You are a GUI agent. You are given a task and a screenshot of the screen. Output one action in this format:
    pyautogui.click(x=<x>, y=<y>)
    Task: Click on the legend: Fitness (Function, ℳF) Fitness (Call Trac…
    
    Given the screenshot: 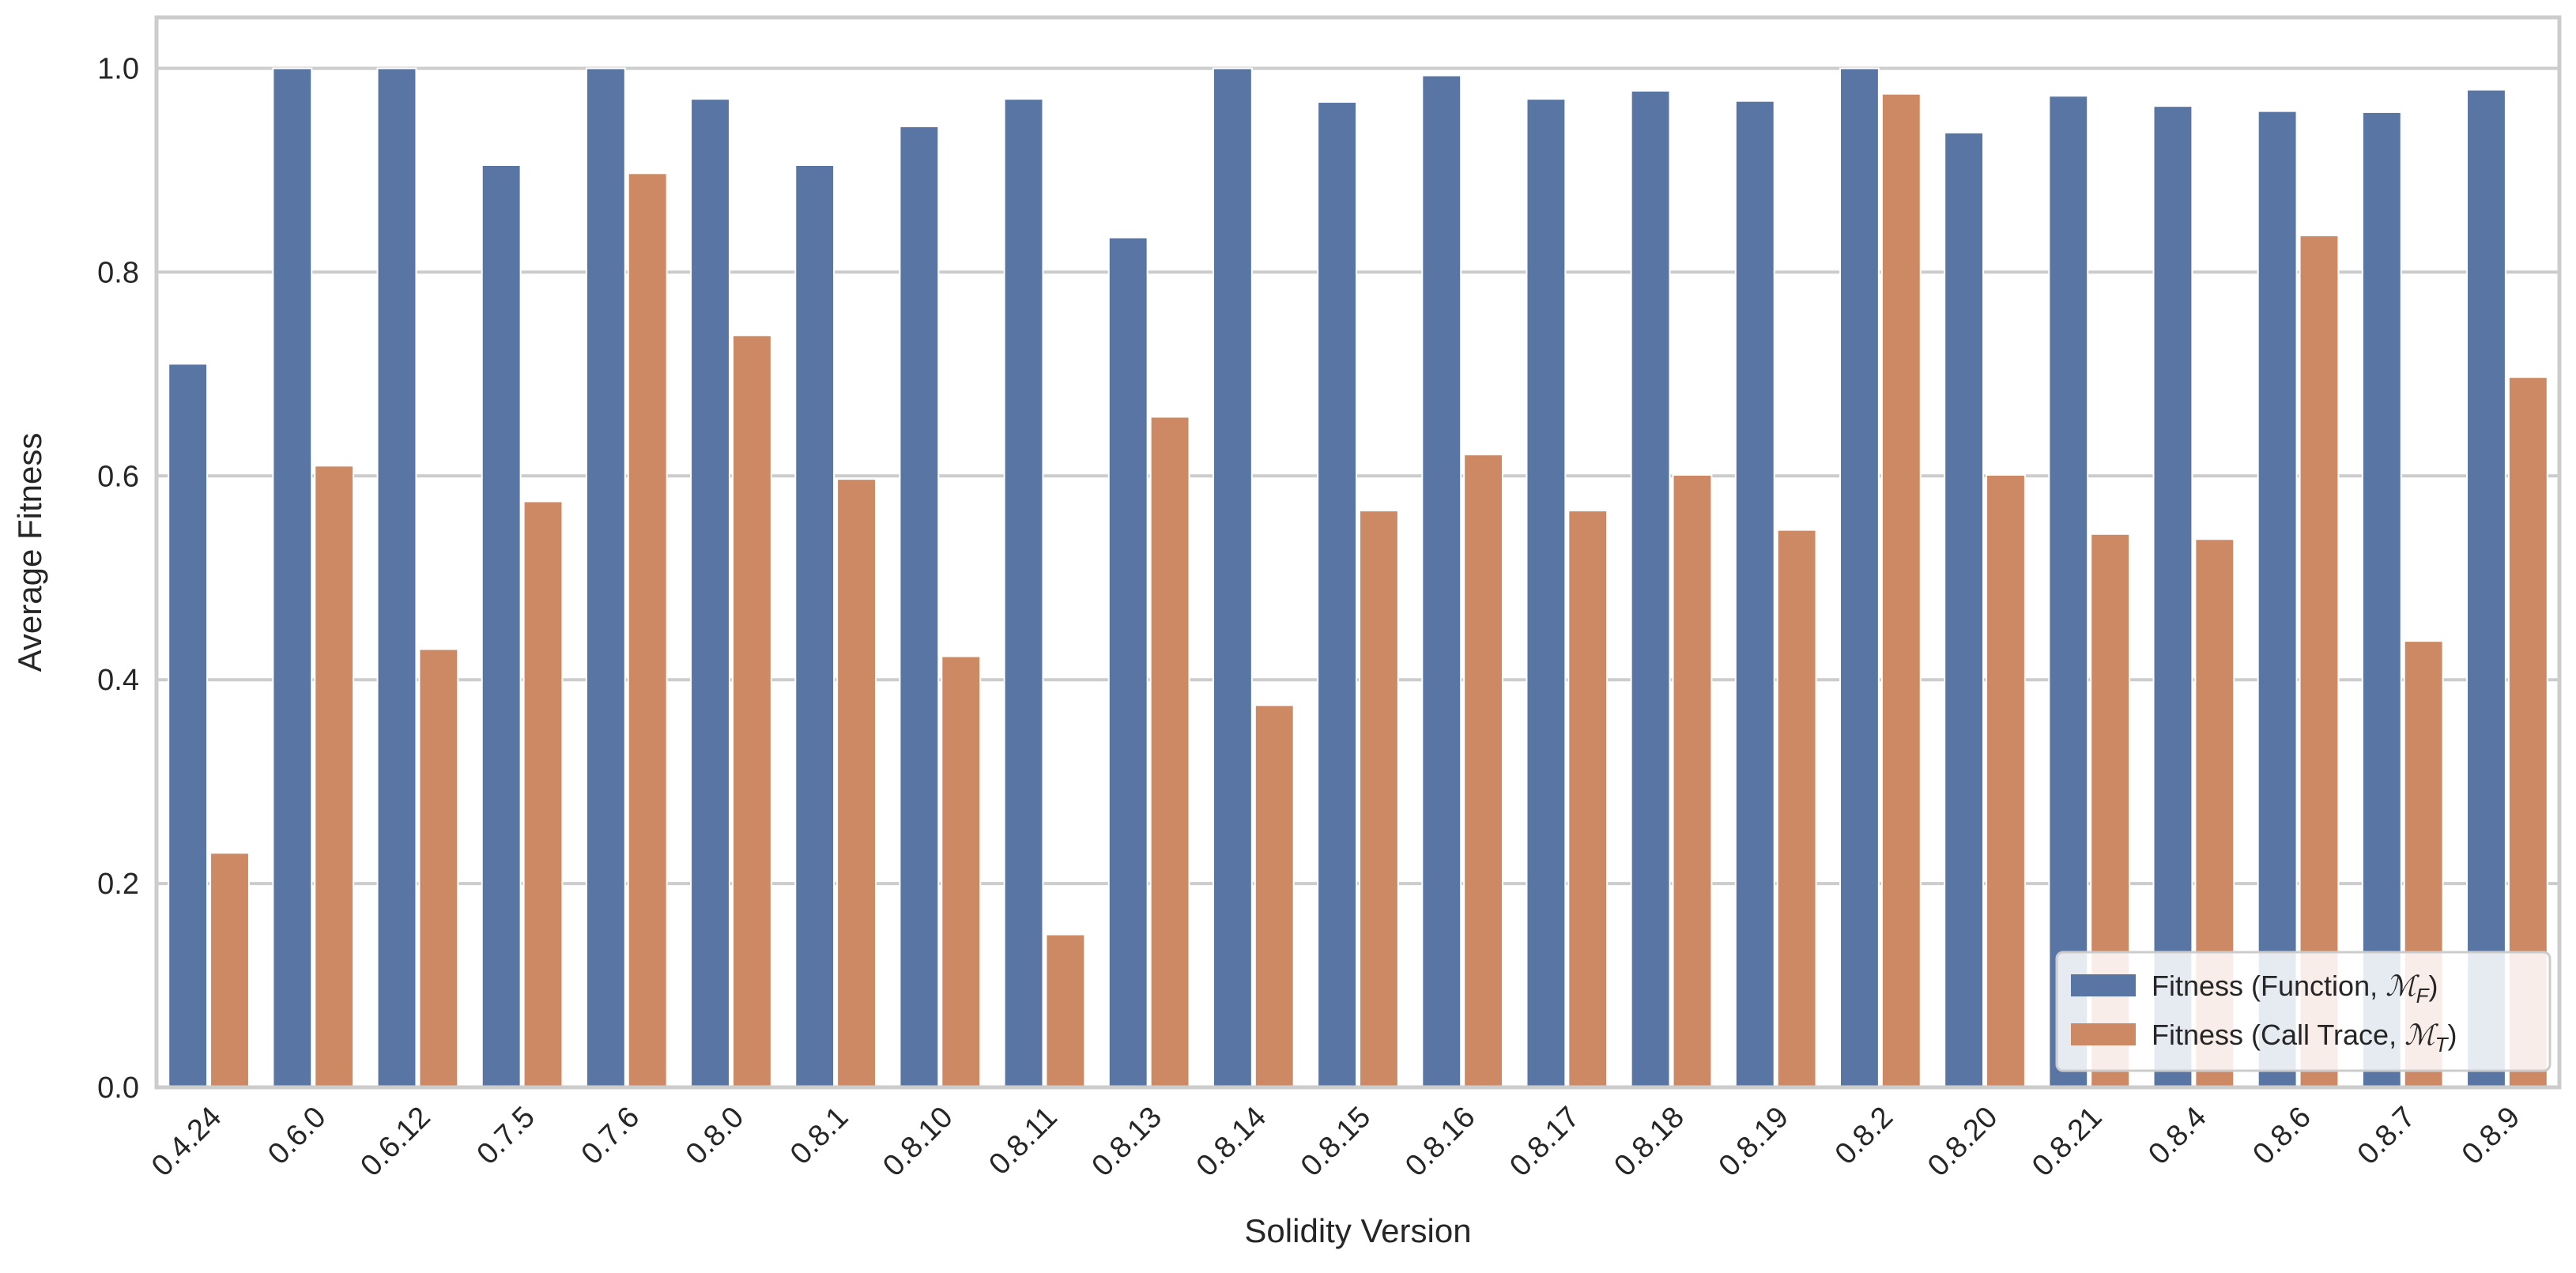 What is the action you would take?
    pyautogui.click(x=2303, y=1011)
    